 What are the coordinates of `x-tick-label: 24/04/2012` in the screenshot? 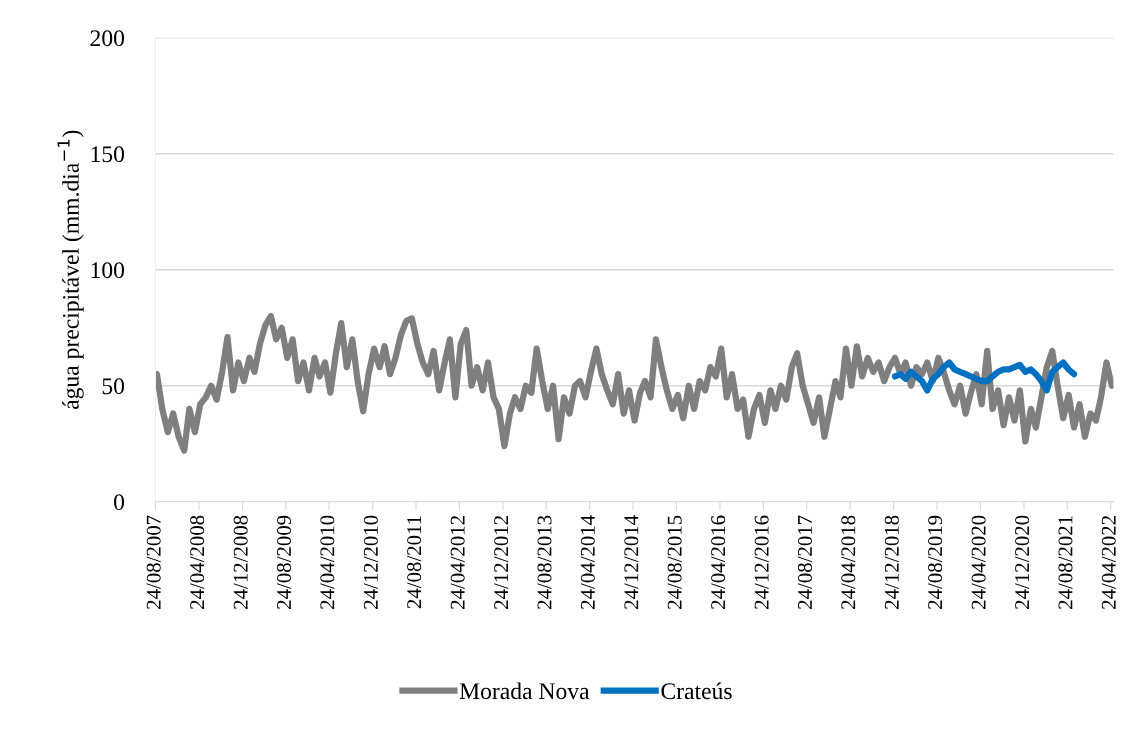 It's located at (457, 562).